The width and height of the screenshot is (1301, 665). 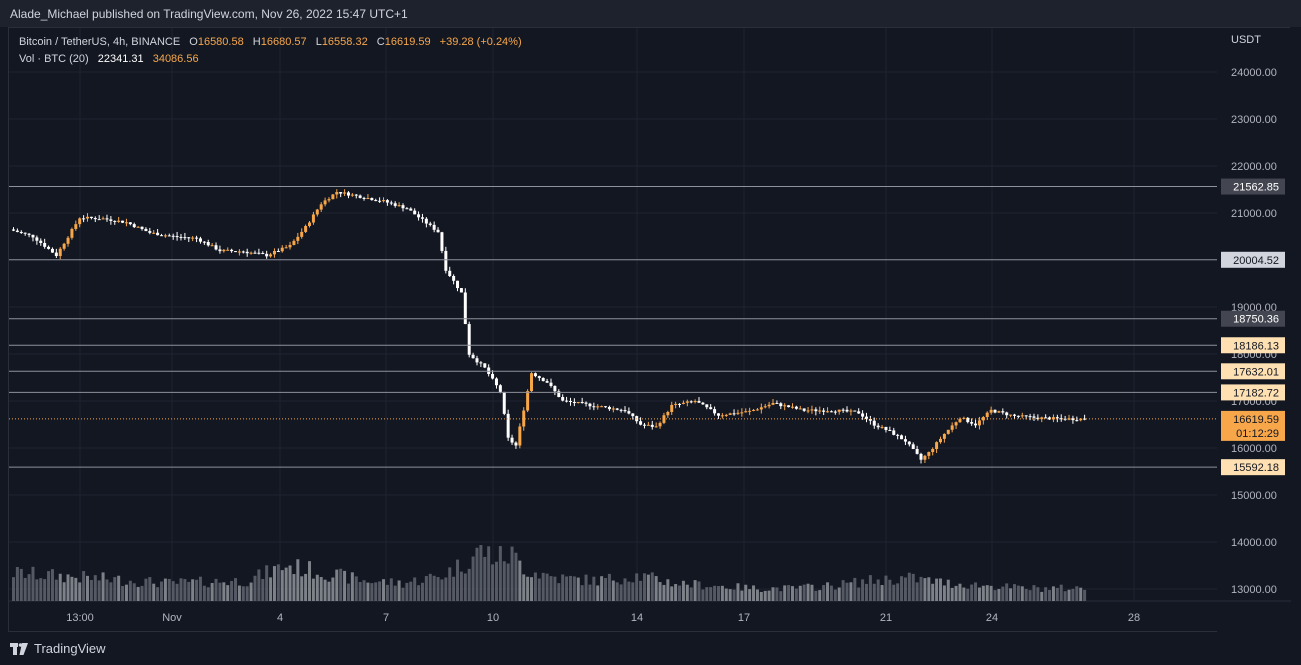 What do you see at coordinates (1246, 40) in the screenshot?
I see `axis-currency-label: USDT` at bounding box center [1246, 40].